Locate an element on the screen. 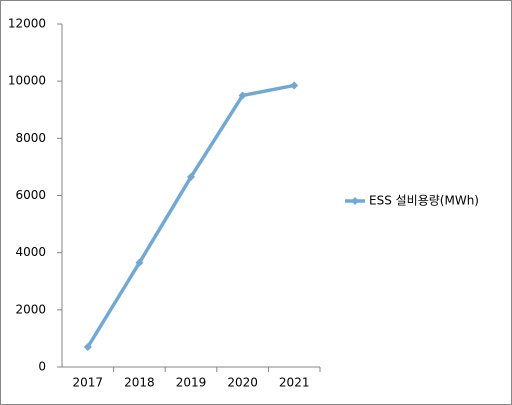 The height and width of the screenshot is (405, 512). y-tick-label: 12000 is located at coordinates (27, 24).